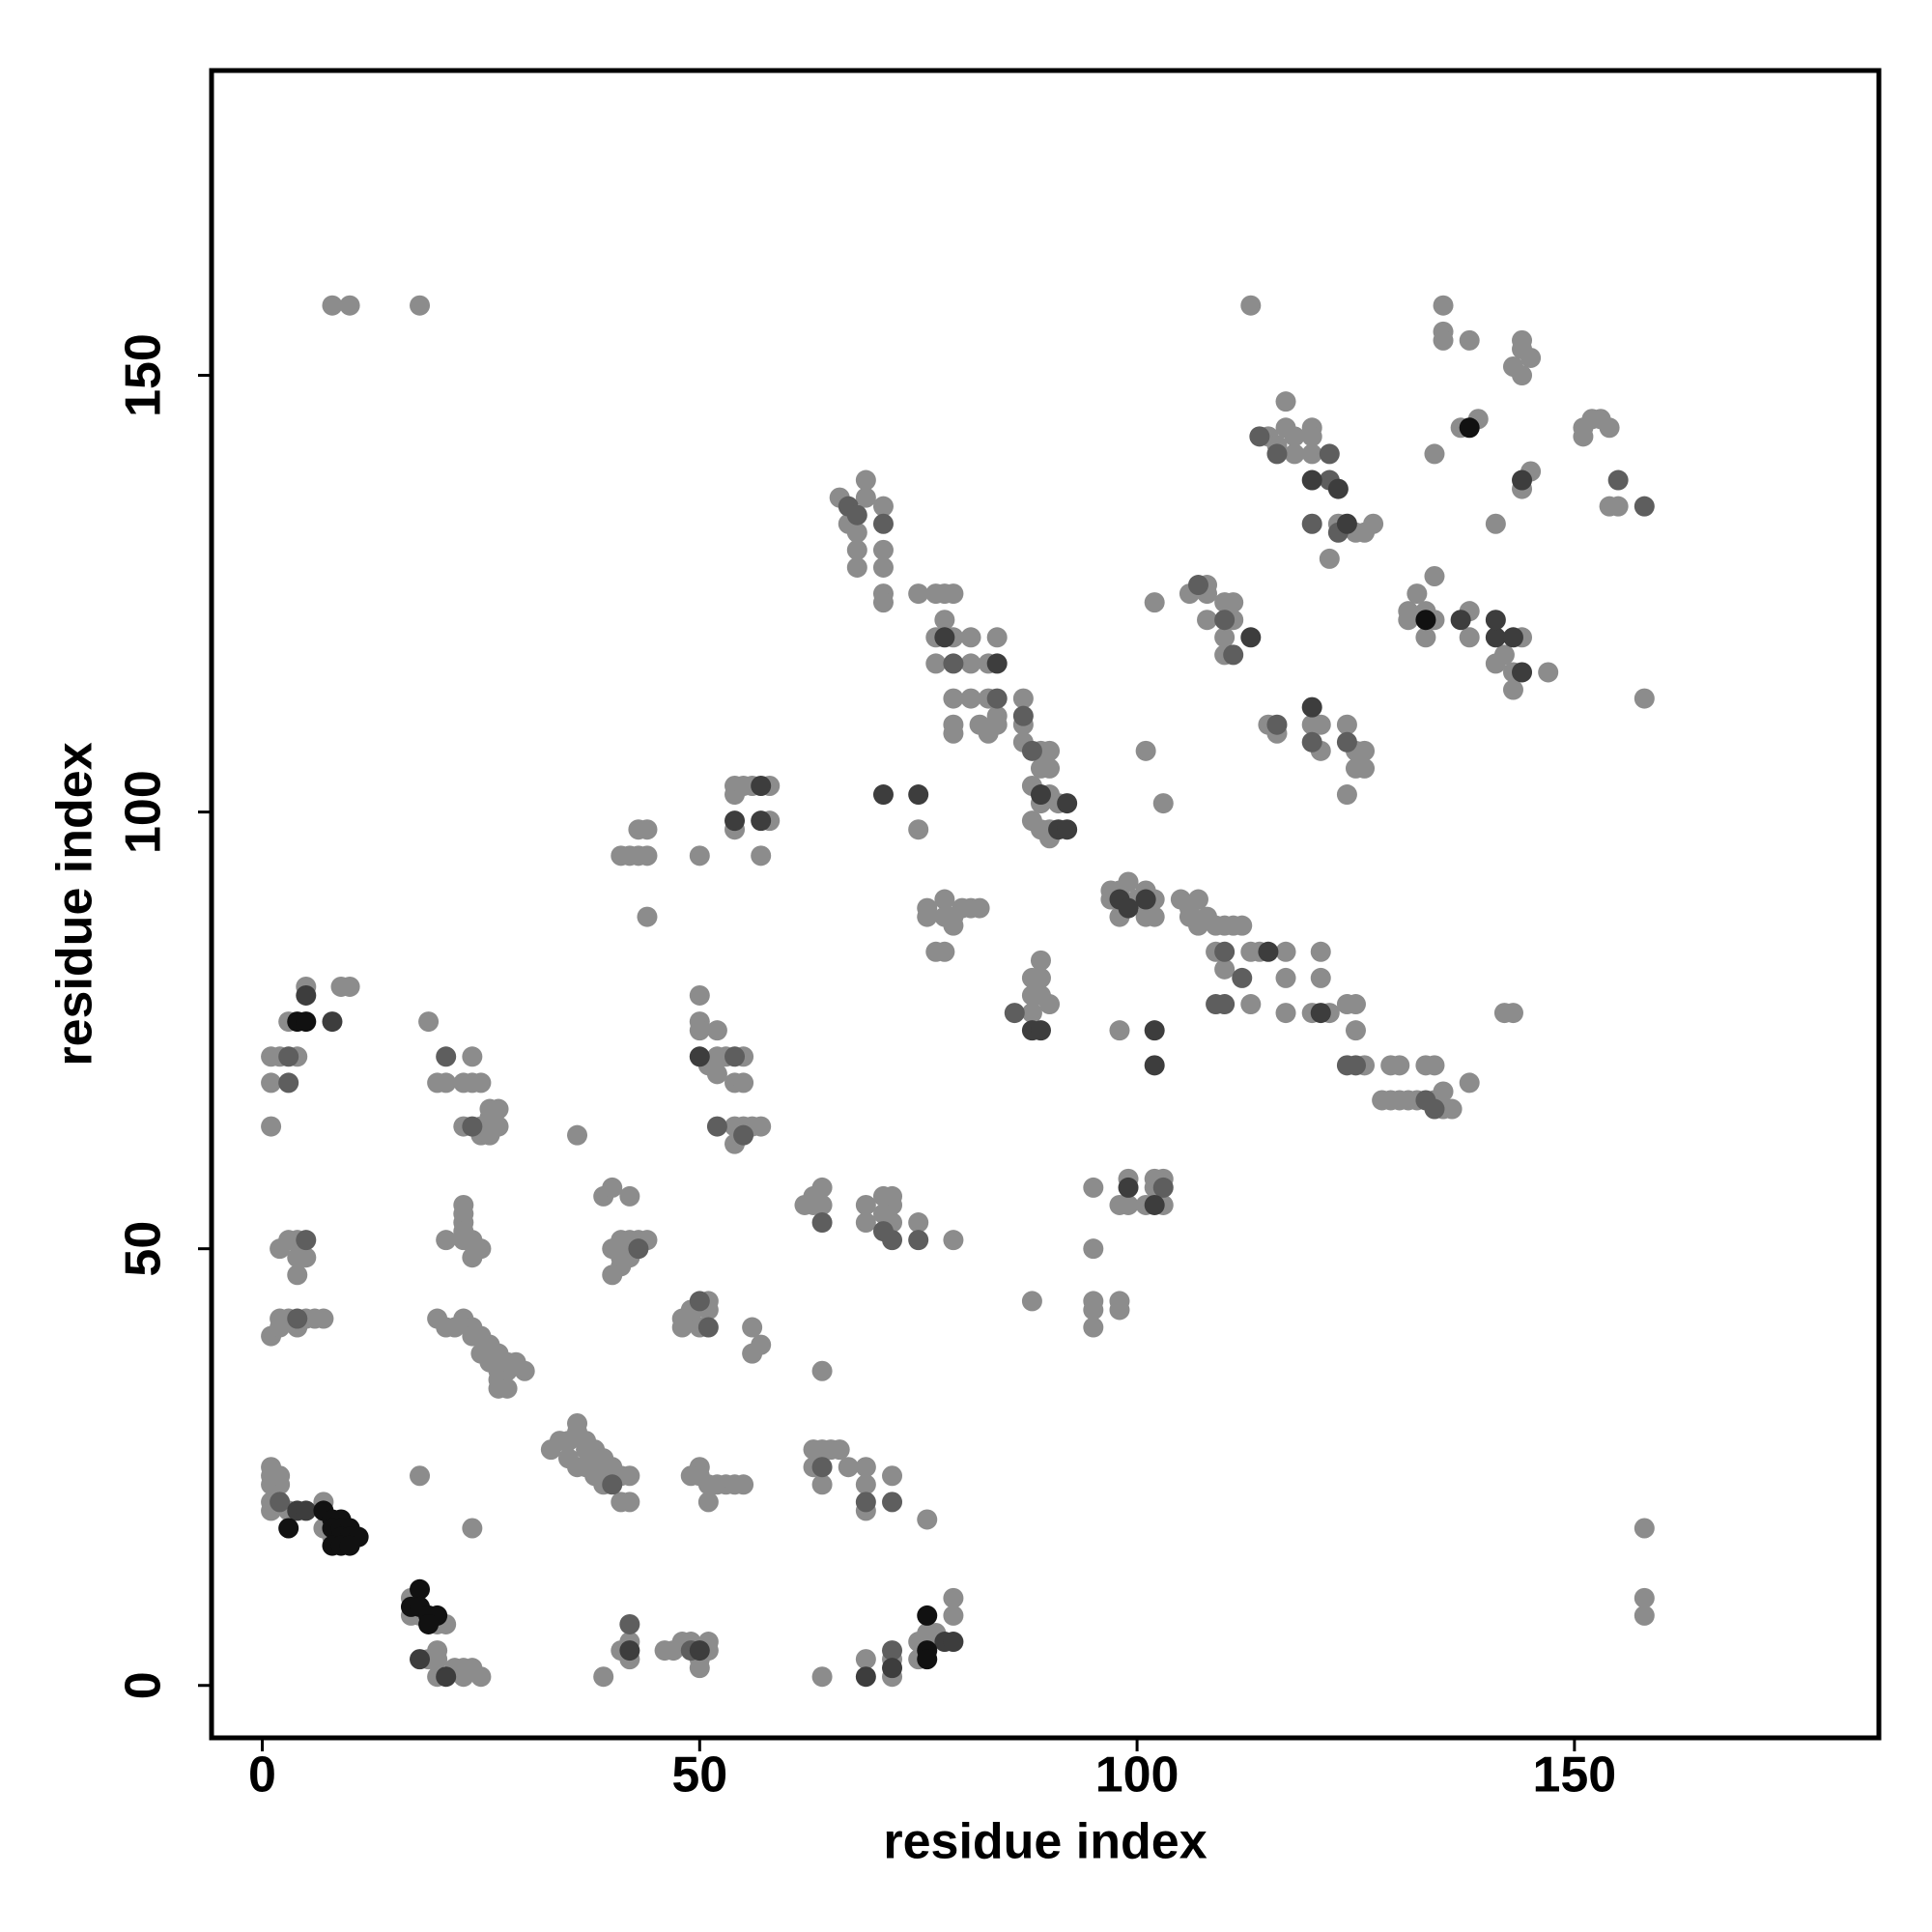 This screenshot has width=1932, height=1932. I want to click on y-tick-label: 150, so click(144, 375).